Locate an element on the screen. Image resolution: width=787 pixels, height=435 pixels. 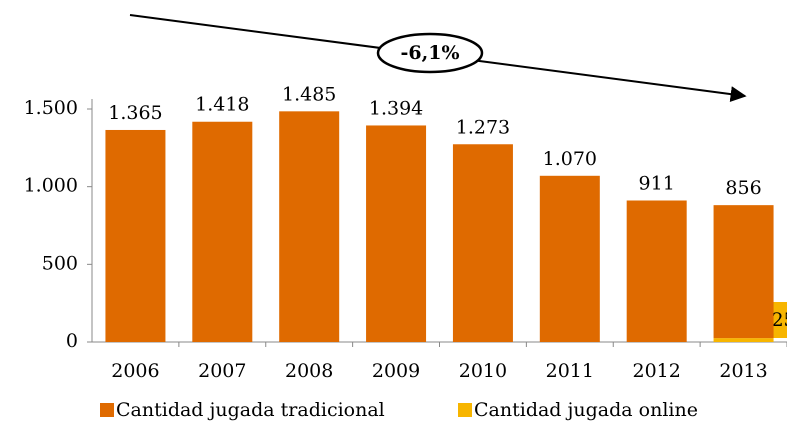
value-label: 1.070 is located at coordinates (570, 159).